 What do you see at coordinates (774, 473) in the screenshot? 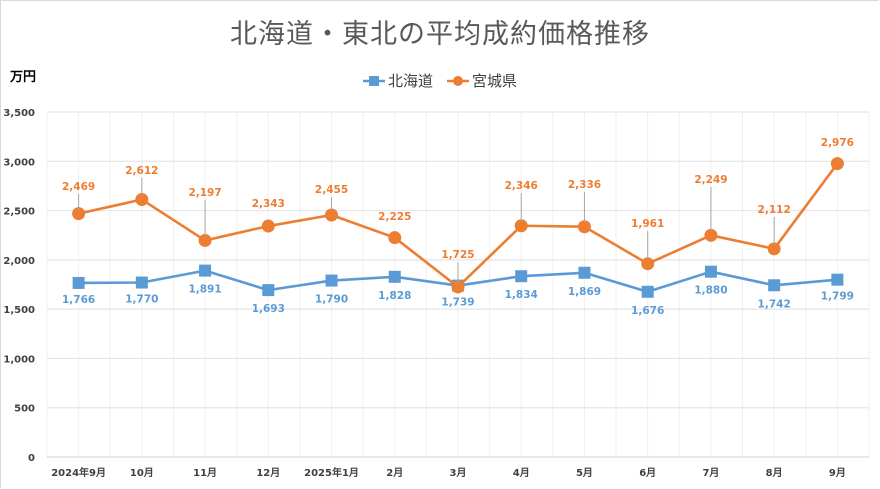
I see `x-tick-label: 8月` at bounding box center [774, 473].